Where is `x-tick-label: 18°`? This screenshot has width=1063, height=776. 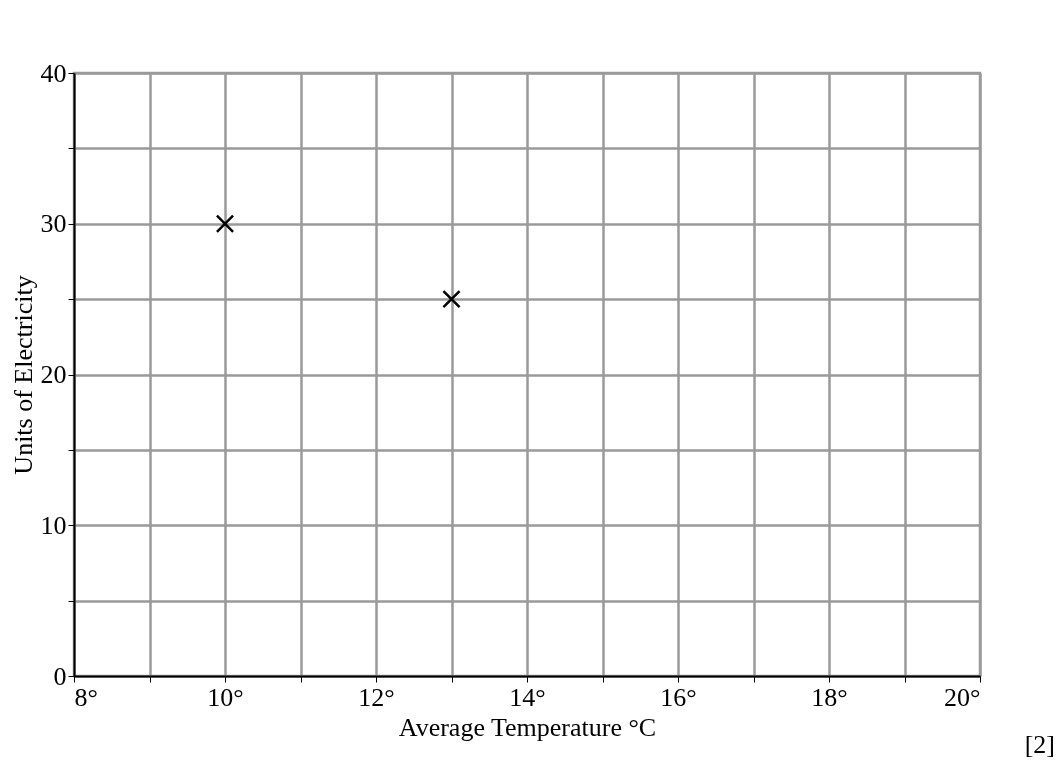
x-tick-label: 18° is located at coordinates (829, 697).